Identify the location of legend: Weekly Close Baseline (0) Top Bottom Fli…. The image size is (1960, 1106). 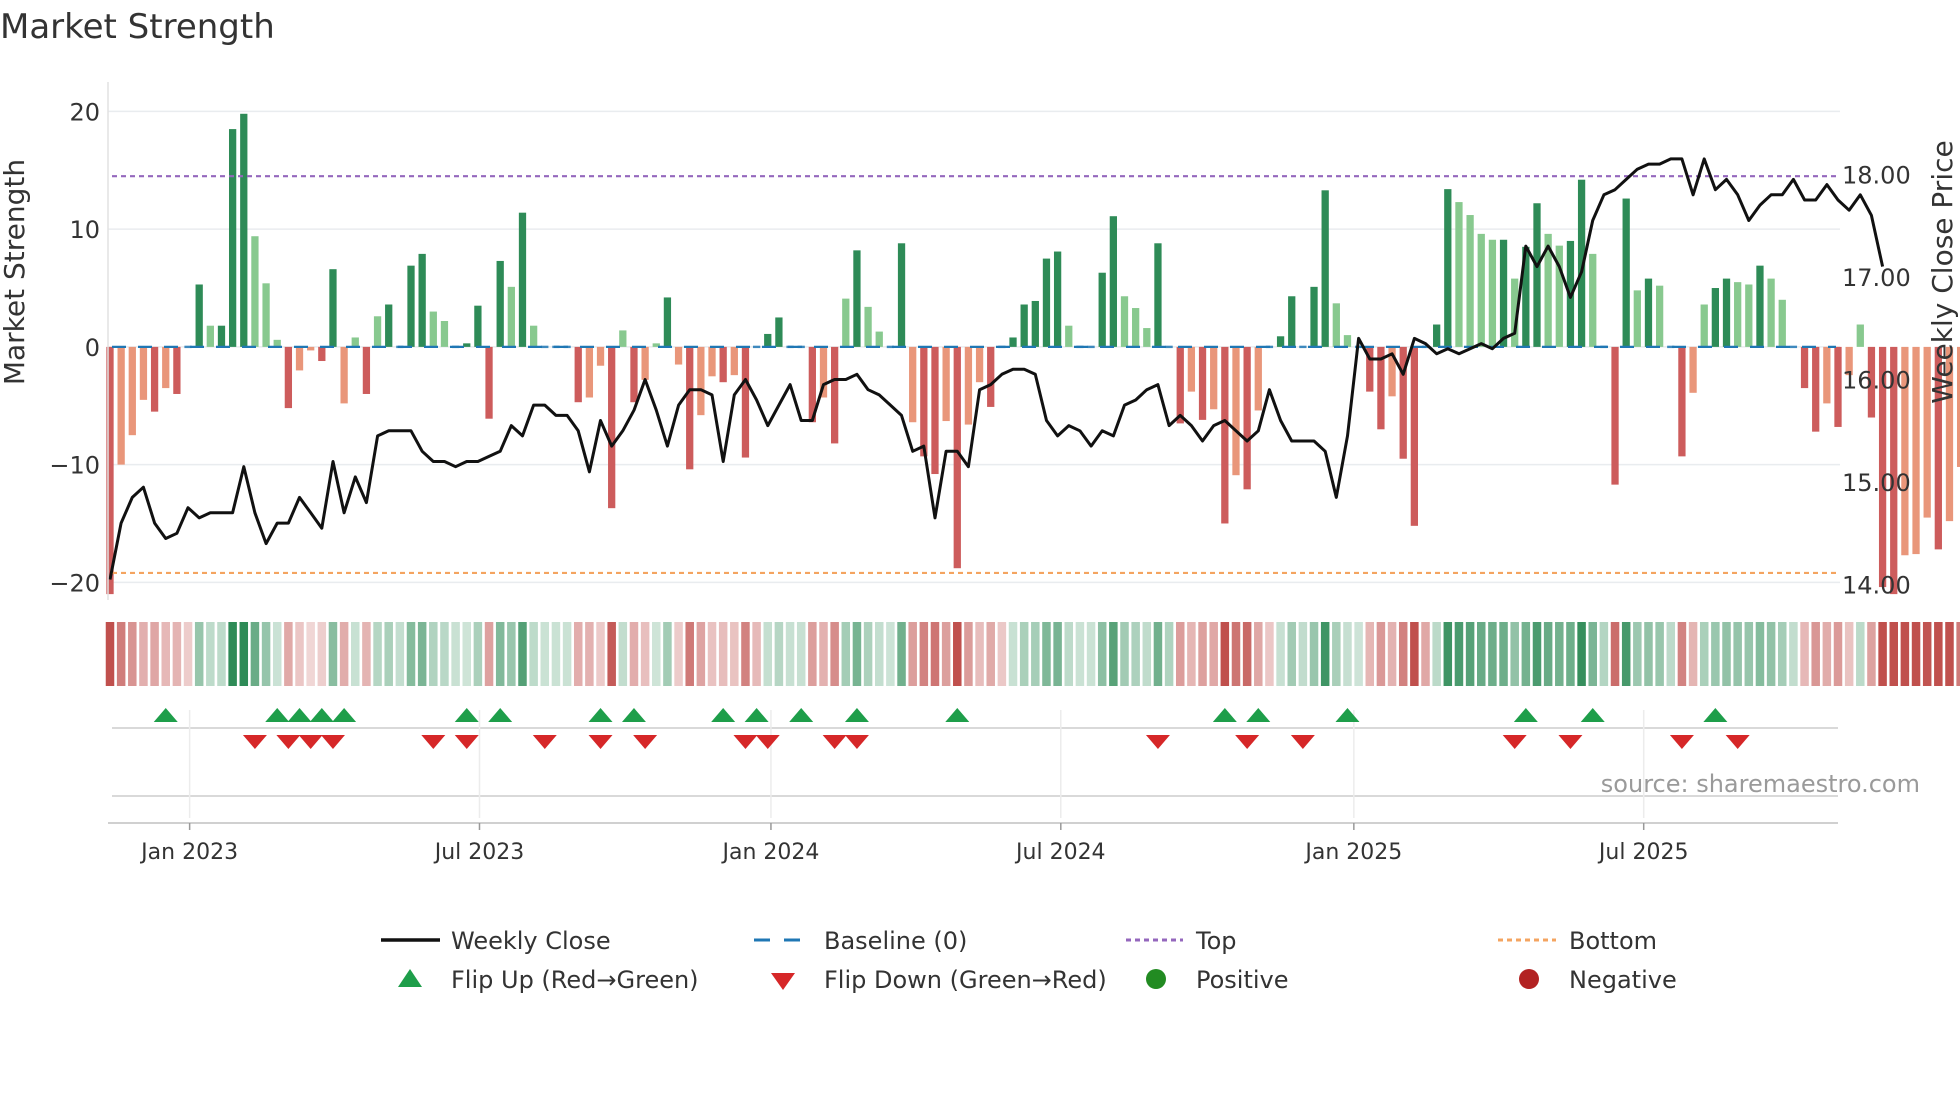
(1029, 960).